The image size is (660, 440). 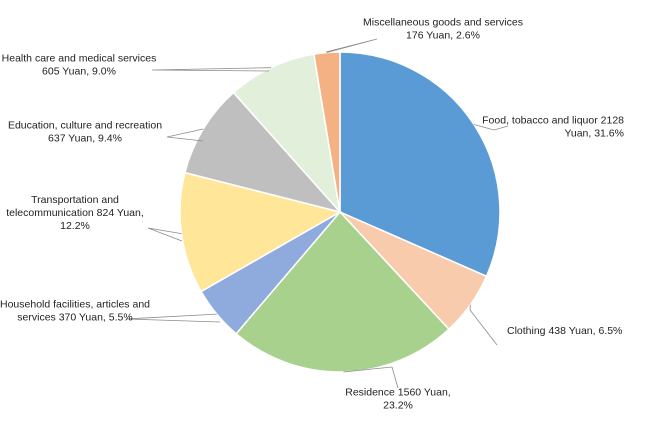 What do you see at coordinates (75, 305) in the screenshot?
I see `slice-label-line: Household facilities, articles and` at bounding box center [75, 305].